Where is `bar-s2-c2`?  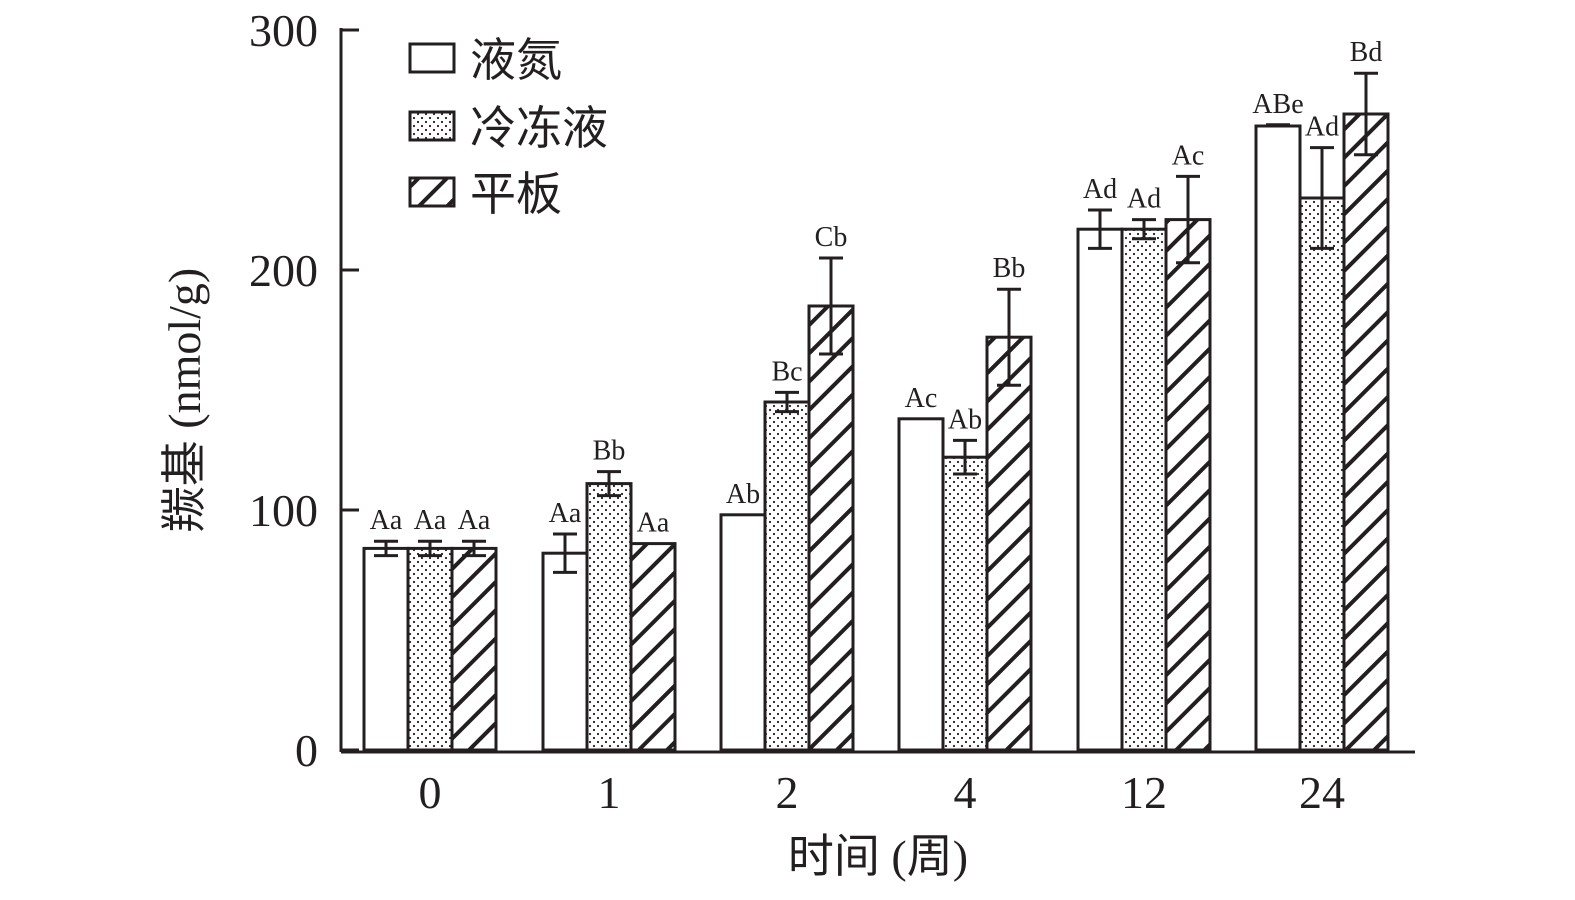
bar-s2-c2 is located at coordinates (831, 528).